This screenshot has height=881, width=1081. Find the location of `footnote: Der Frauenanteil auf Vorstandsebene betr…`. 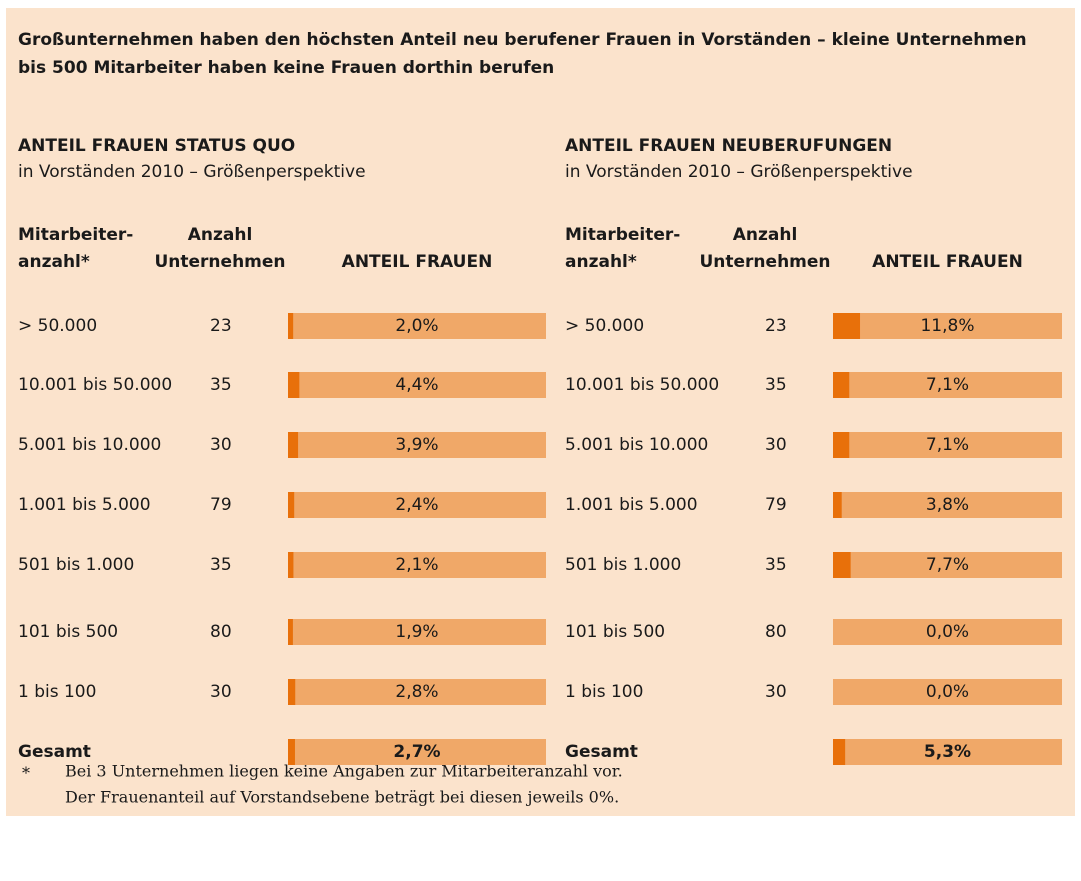

footnote: Der Frauenanteil auf Vorstandsebene betr… is located at coordinates (342, 797).